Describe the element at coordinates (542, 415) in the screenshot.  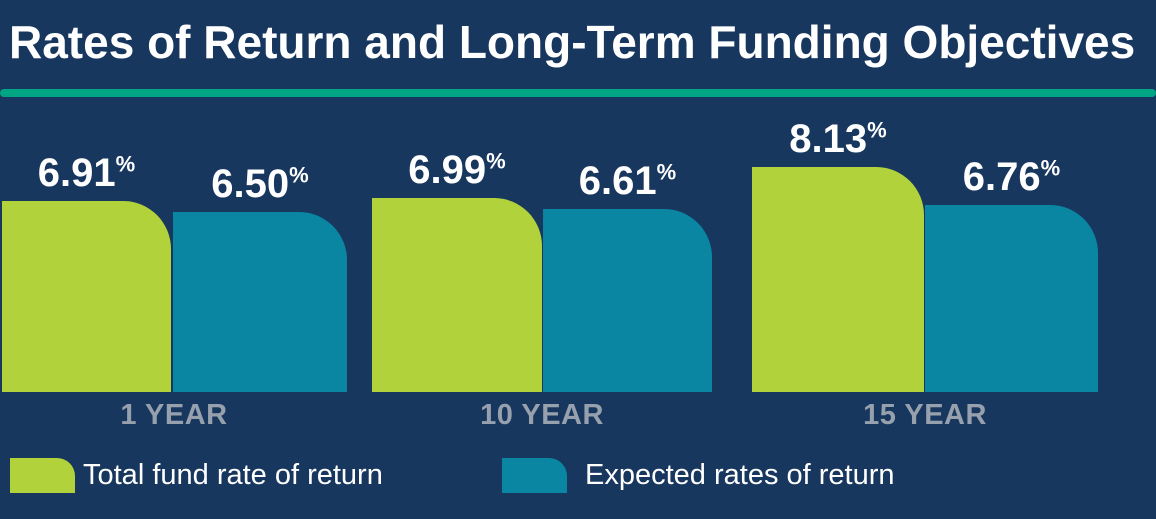
I see `axis-label-10-year: 10 YEAR` at that location.